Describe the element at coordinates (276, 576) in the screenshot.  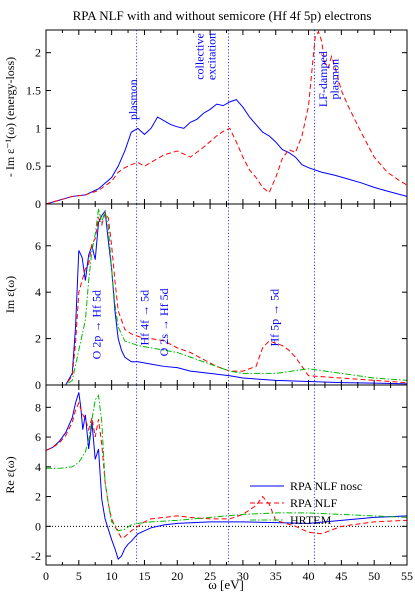
I see `x-tick-label: 35` at that location.